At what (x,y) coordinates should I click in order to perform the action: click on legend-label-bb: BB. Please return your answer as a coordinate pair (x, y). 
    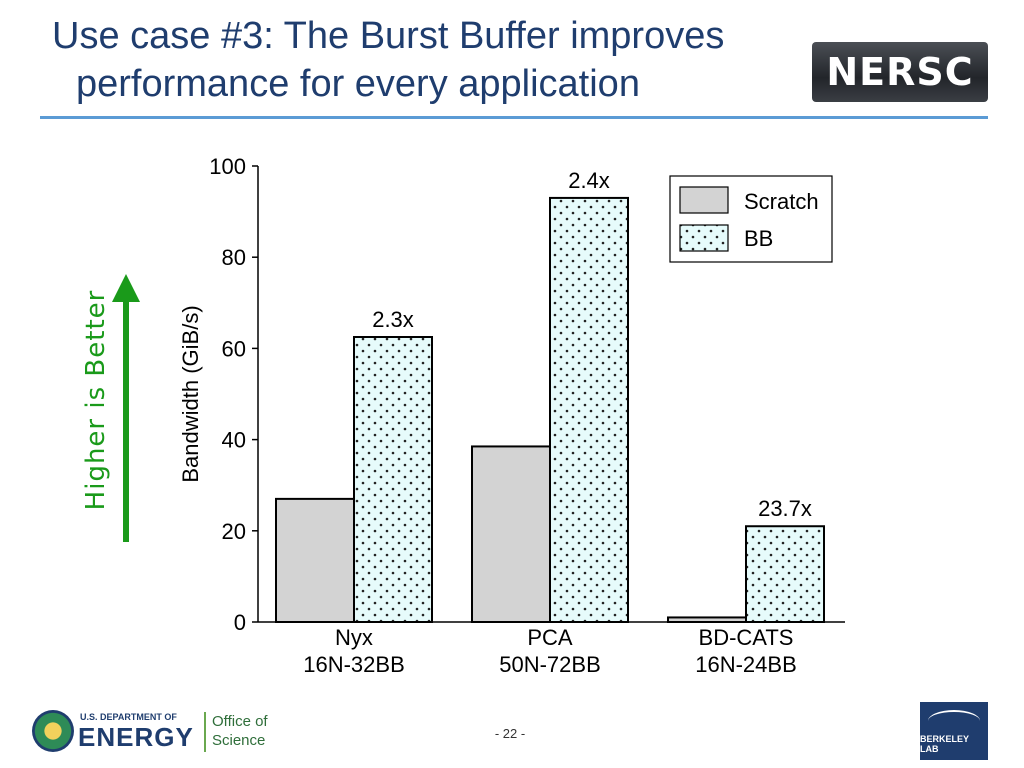
    Looking at the image, I should click on (758, 238).